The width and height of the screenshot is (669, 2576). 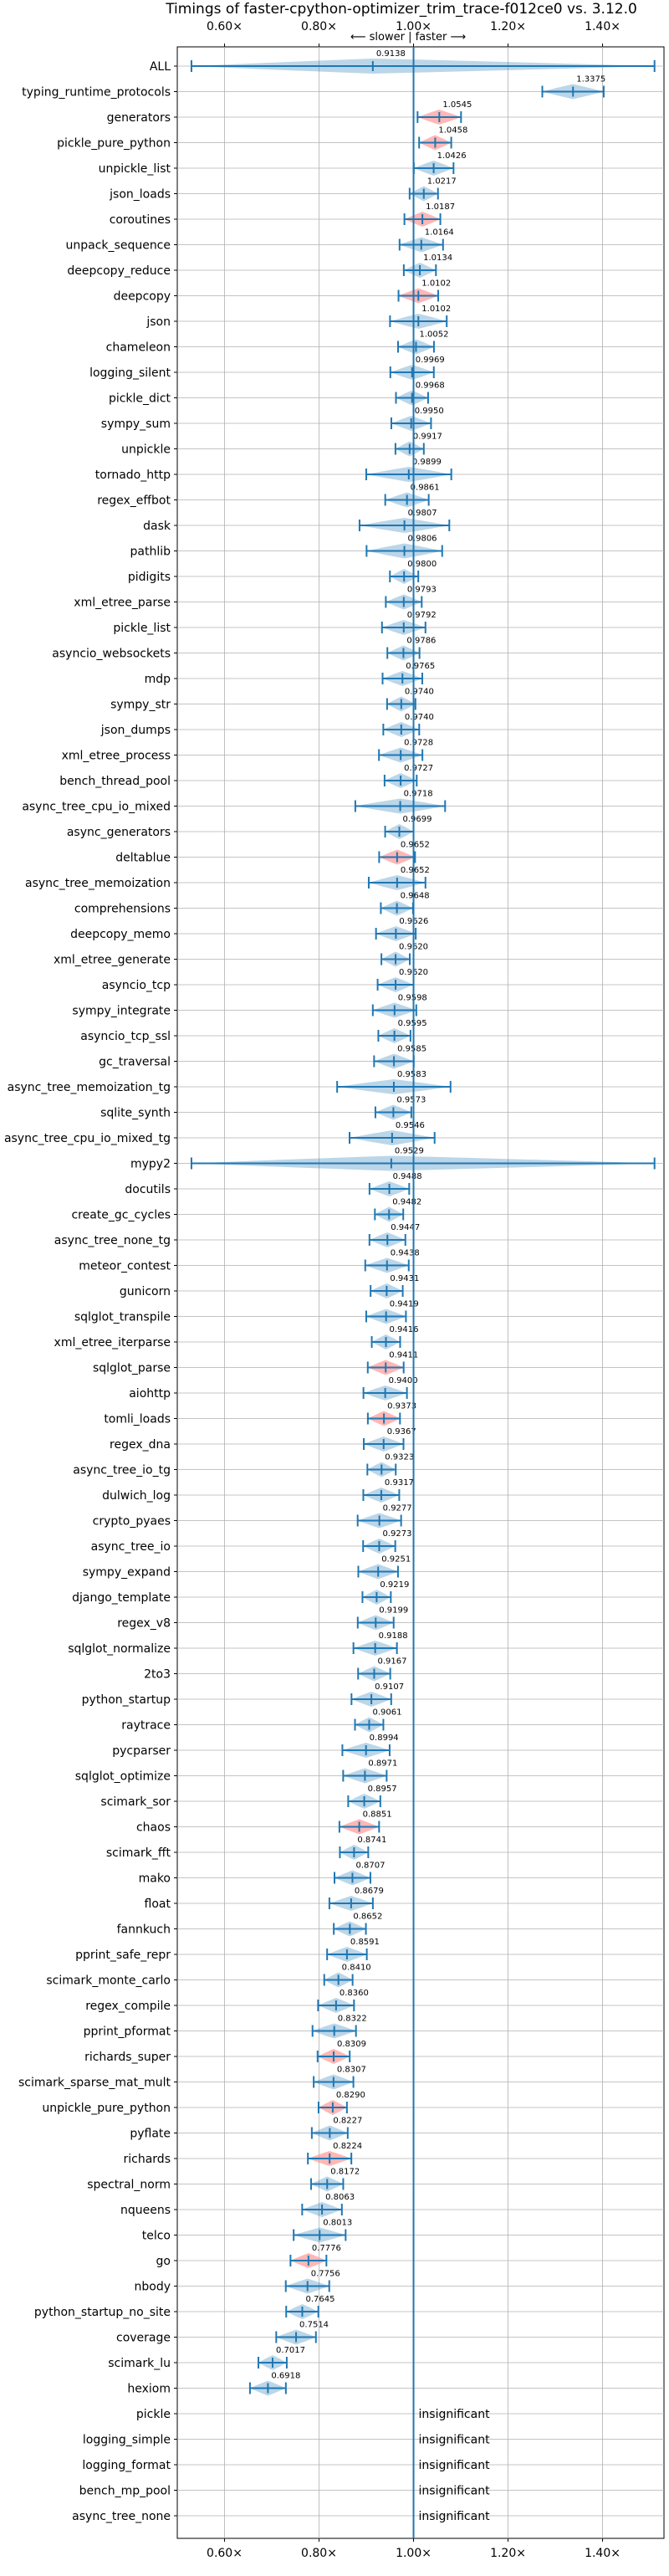 I want to click on value-label: 1.0217, so click(x=442, y=182).